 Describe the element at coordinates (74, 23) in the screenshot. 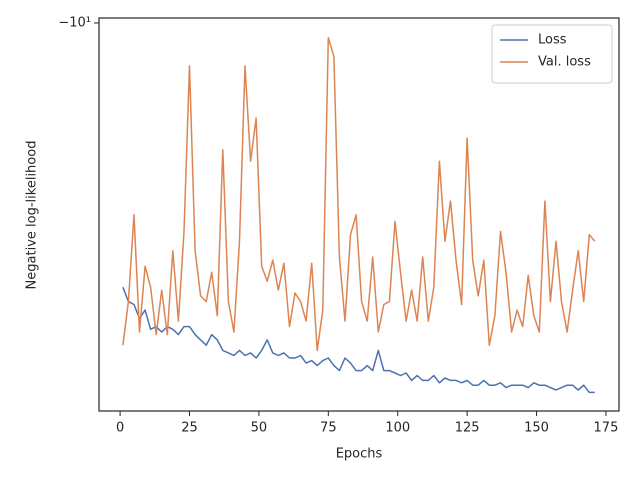

I see `y-tick-label: −10¹` at that location.